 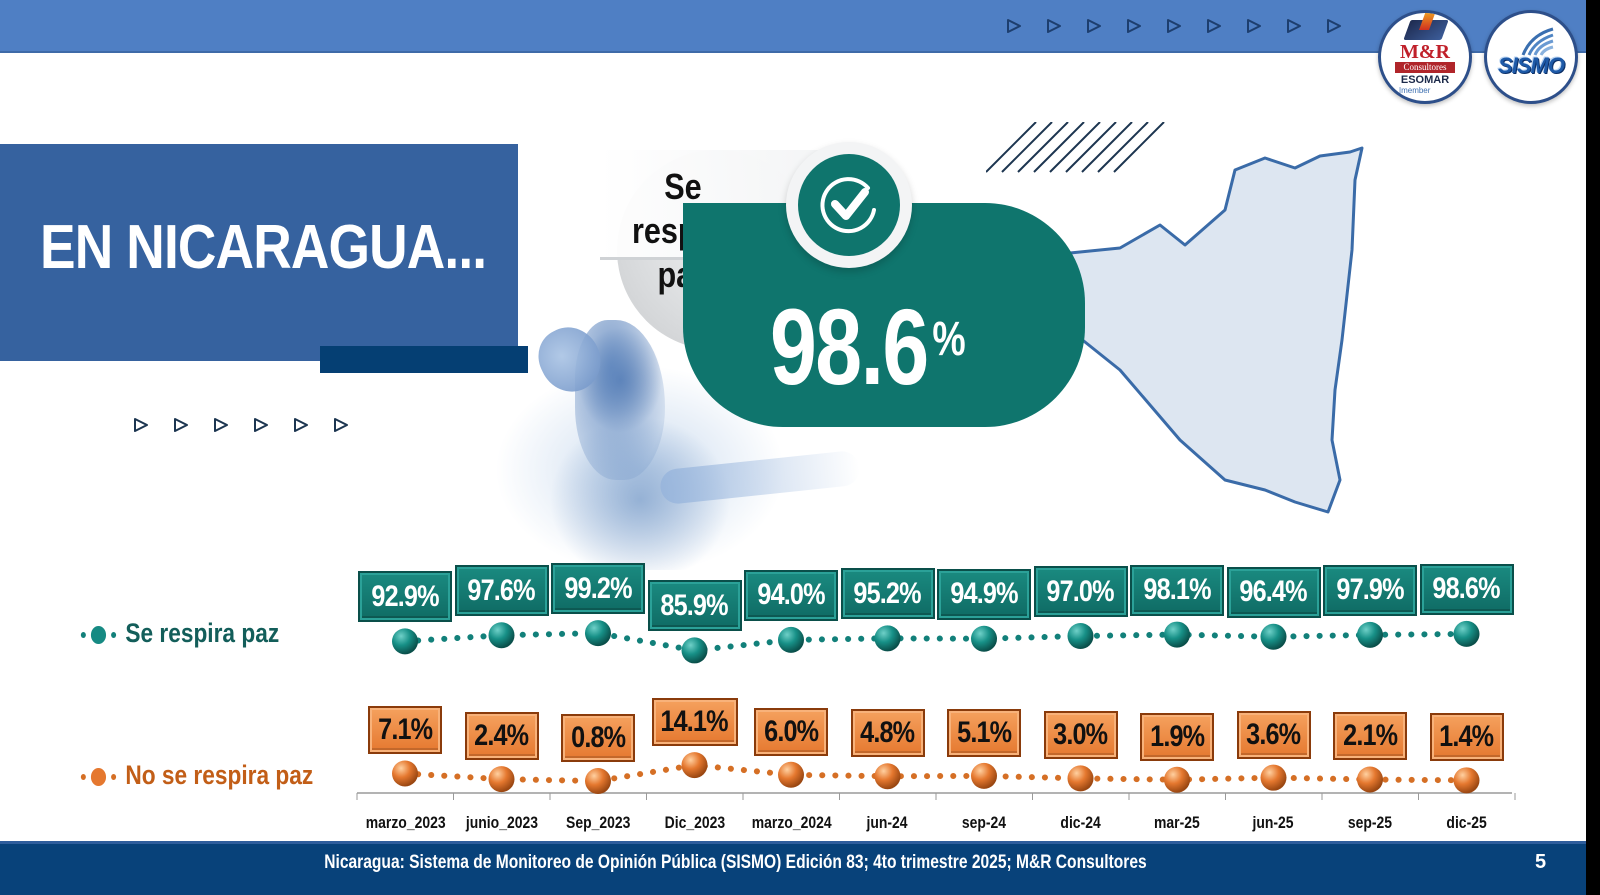 I want to click on no-se-respira-paz-data-label: 2.4%, so click(x=501, y=736).